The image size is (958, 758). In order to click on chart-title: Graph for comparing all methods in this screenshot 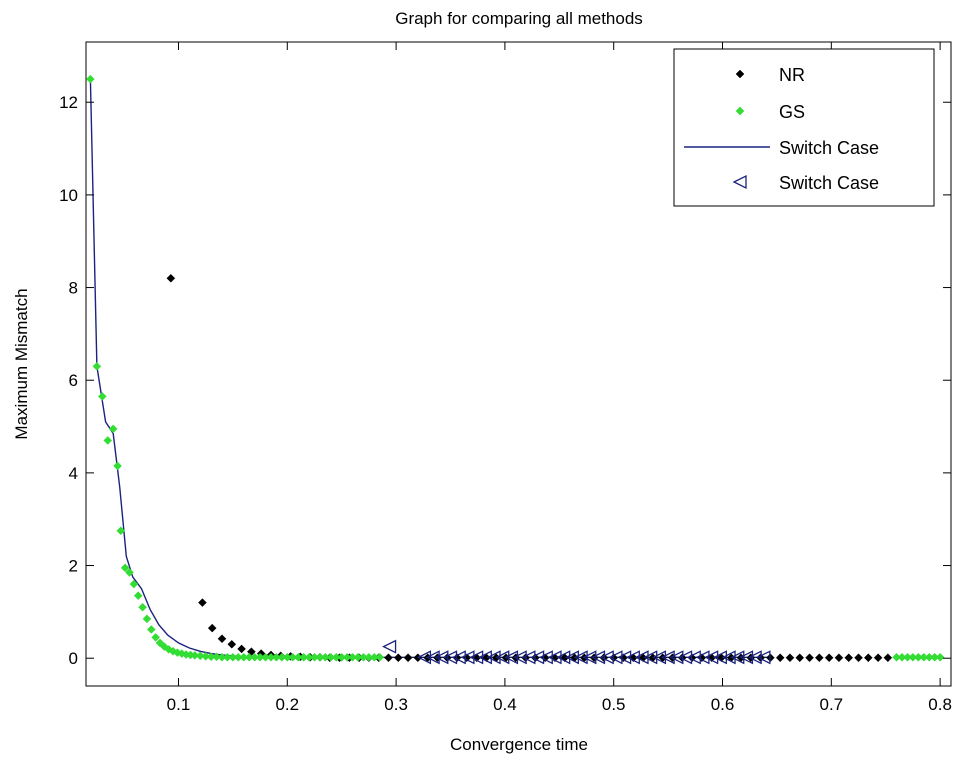, I will do `click(519, 18)`.